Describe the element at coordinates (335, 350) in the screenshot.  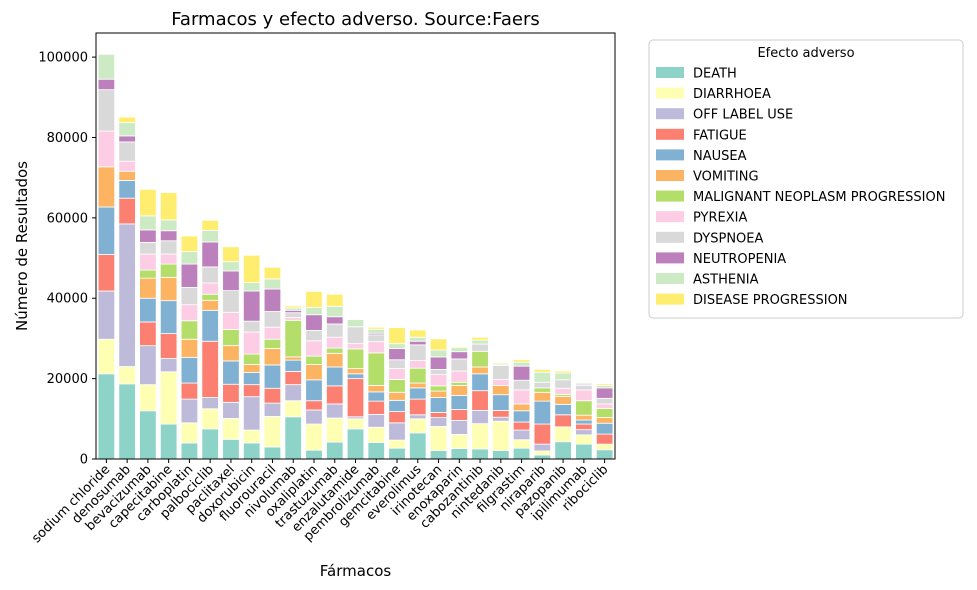
I see `bar-segment-trastuzumab-malignant-neoplasm-progression` at that location.